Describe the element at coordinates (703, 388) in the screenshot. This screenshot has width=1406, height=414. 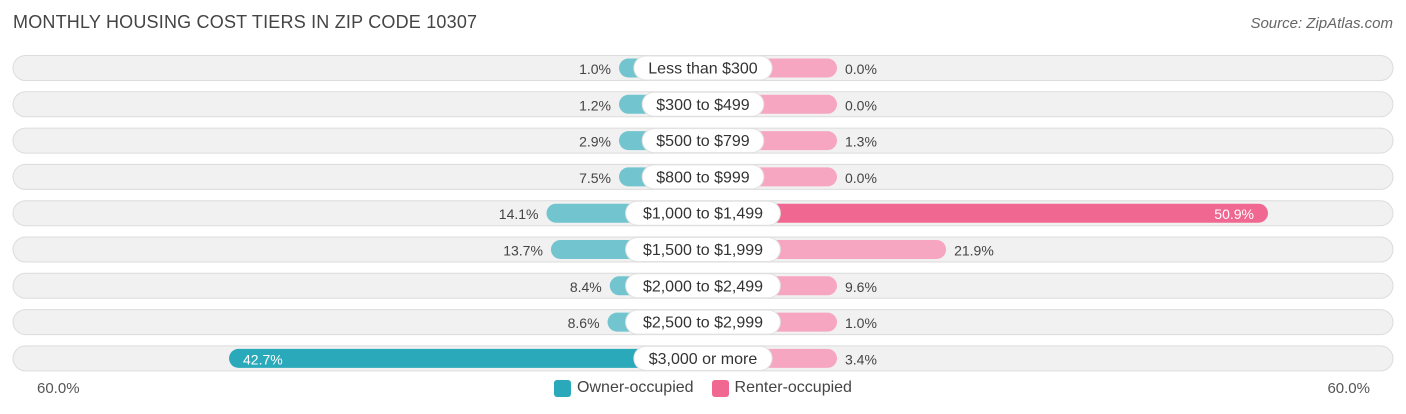
I see `legend: Owner-occupied Renter-occupied` at that location.